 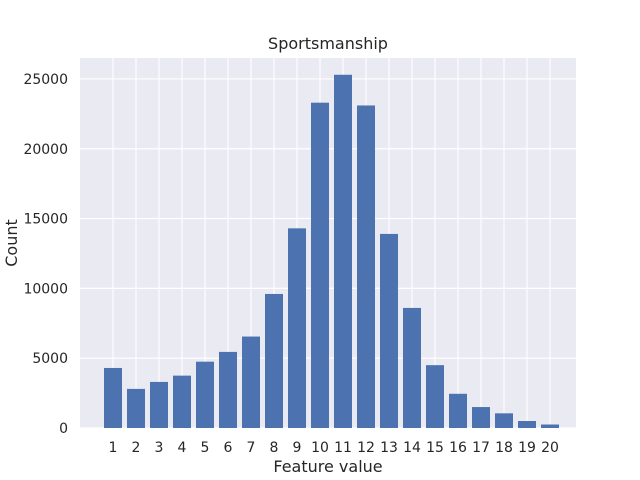 I want to click on x-tick-label: 14, so click(x=412, y=448).